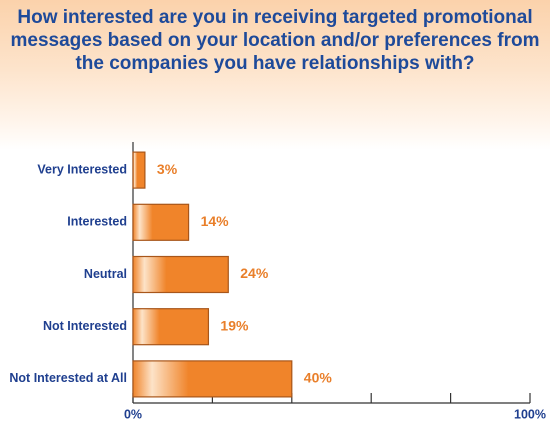  I want to click on category-label: Not Interested at All, so click(68, 378).